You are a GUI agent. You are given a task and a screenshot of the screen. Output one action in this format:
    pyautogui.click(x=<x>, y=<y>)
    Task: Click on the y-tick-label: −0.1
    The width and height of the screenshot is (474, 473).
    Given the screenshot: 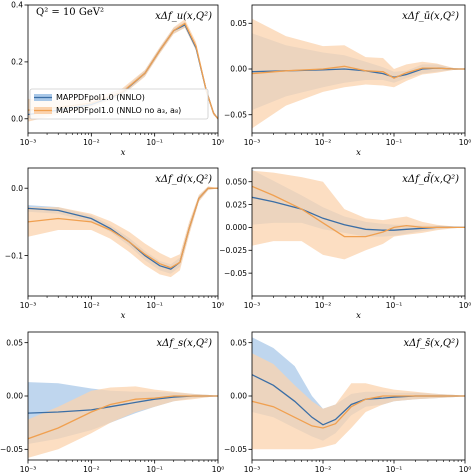 What is the action you would take?
    pyautogui.click(x=14, y=255)
    